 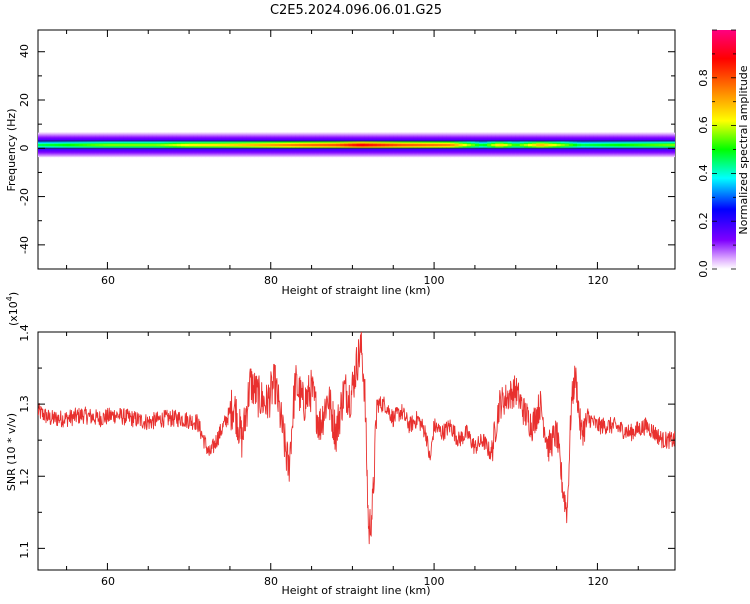 What do you see at coordinates (356, 10) in the screenshot?
I see `figure-title: C2E5.2024.096.06.01.G25` at bounding box center [356, 10].